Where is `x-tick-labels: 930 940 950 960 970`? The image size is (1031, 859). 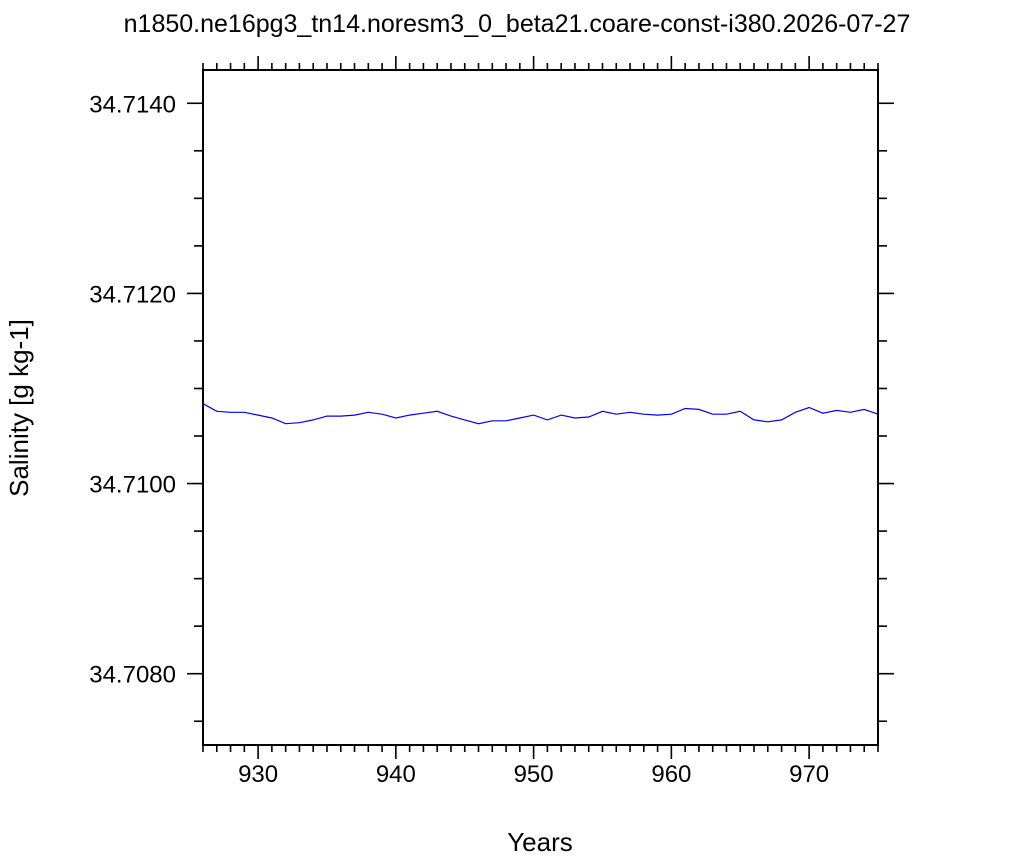
x-tick-labels: 930 940 950 960 970 is located at coordinates (533, 774).